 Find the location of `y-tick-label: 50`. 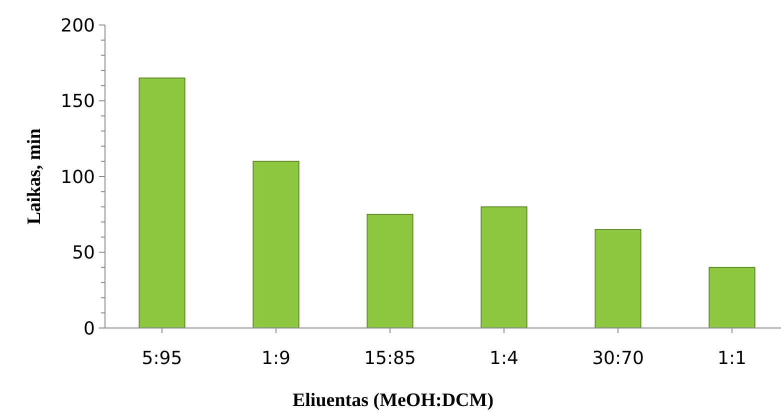

y-tick-label: 50 is located at coordinates (83, 253).